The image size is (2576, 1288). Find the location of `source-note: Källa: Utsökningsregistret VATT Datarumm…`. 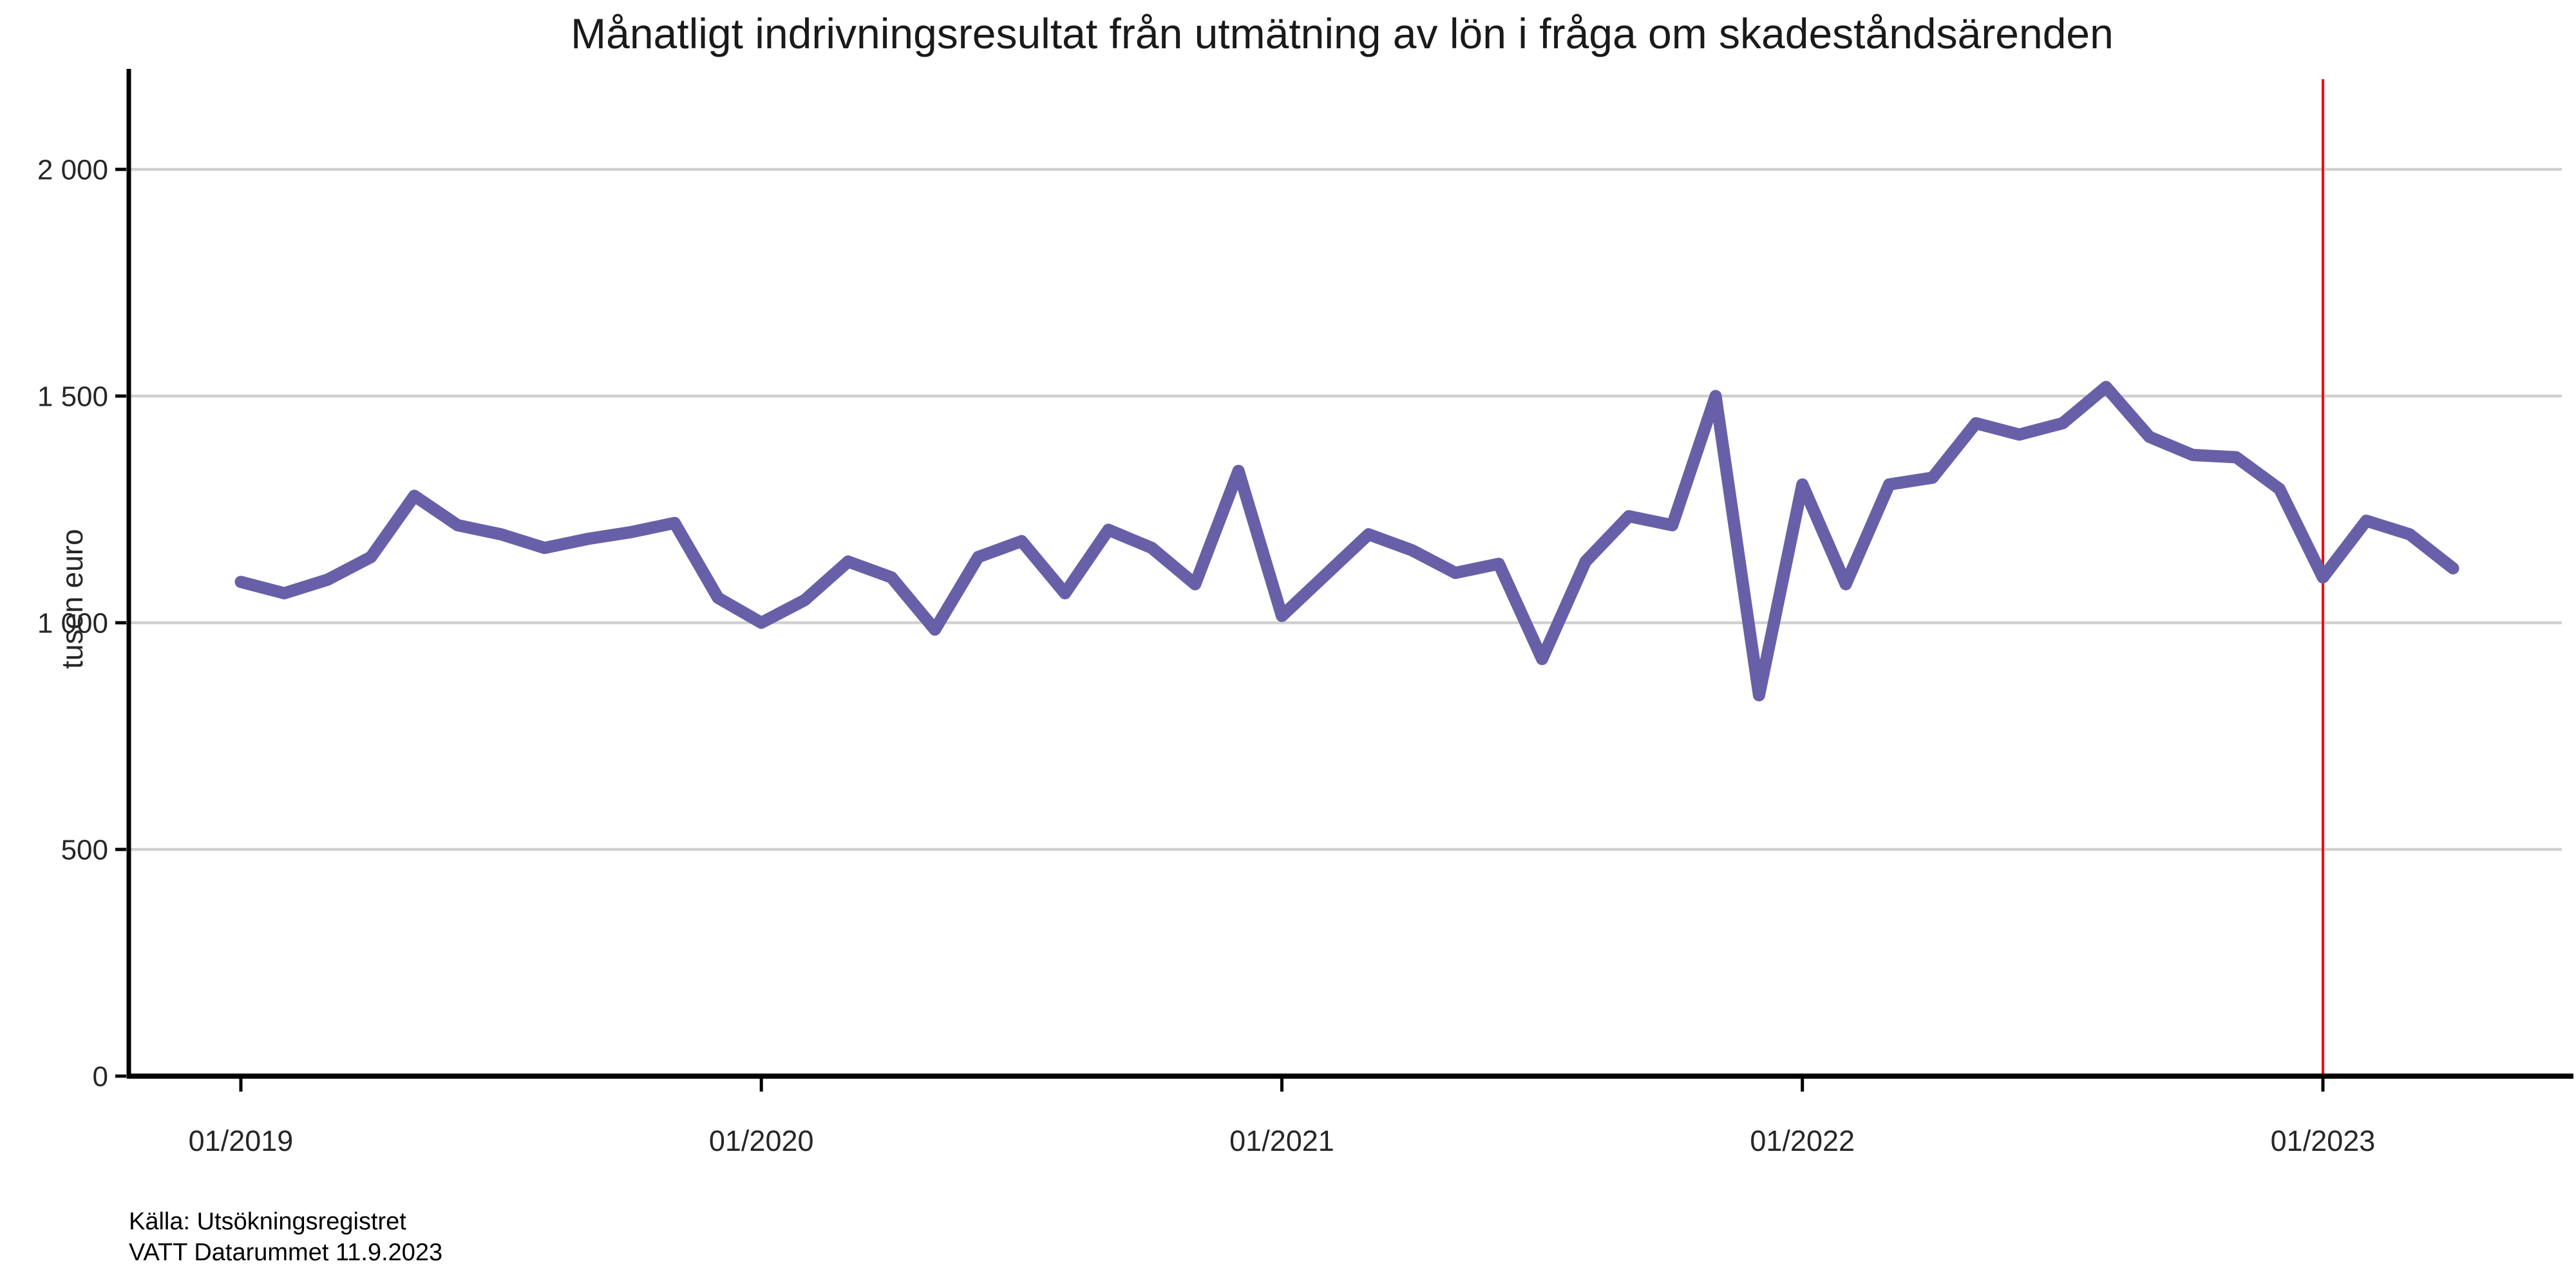

source-note: Källa: Utsökningsregistret VATT Datarumm… is located at coordinates (285, 1237).